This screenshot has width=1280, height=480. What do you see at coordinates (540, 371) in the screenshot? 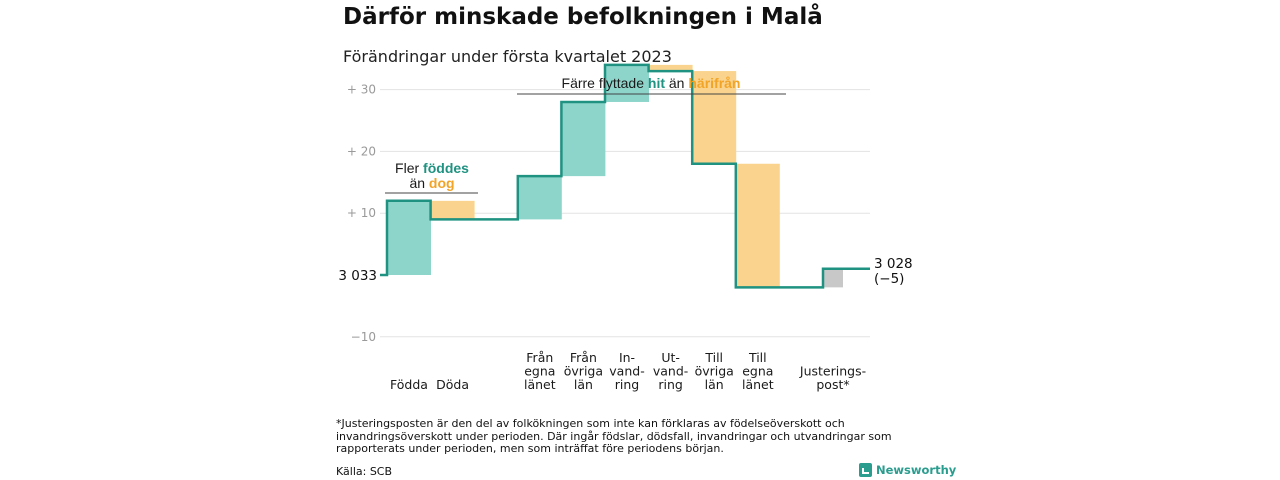
I see `category-label-2: Från egna länet` at bounding box center [540, 371].